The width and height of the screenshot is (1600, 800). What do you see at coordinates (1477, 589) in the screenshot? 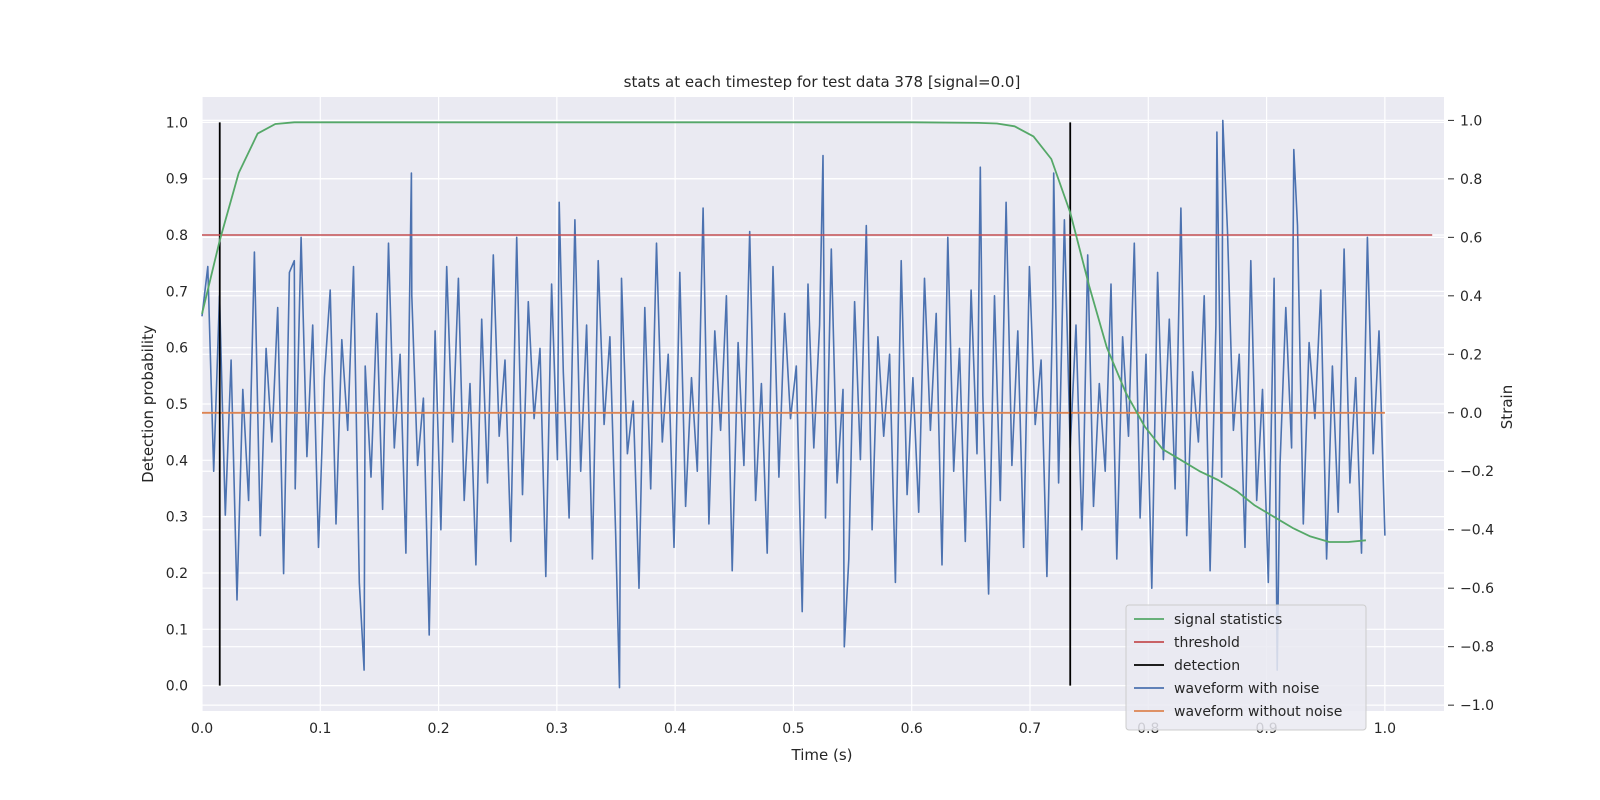
I see `y-right-tick-label: −0.6` at bounding box center [1477, 589].